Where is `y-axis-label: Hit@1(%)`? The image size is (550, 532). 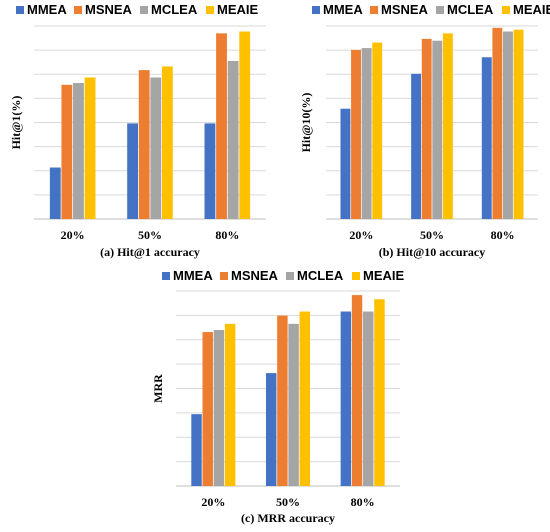
y-axis-label: Hit@1(%) is located at coordinates (16, 123).